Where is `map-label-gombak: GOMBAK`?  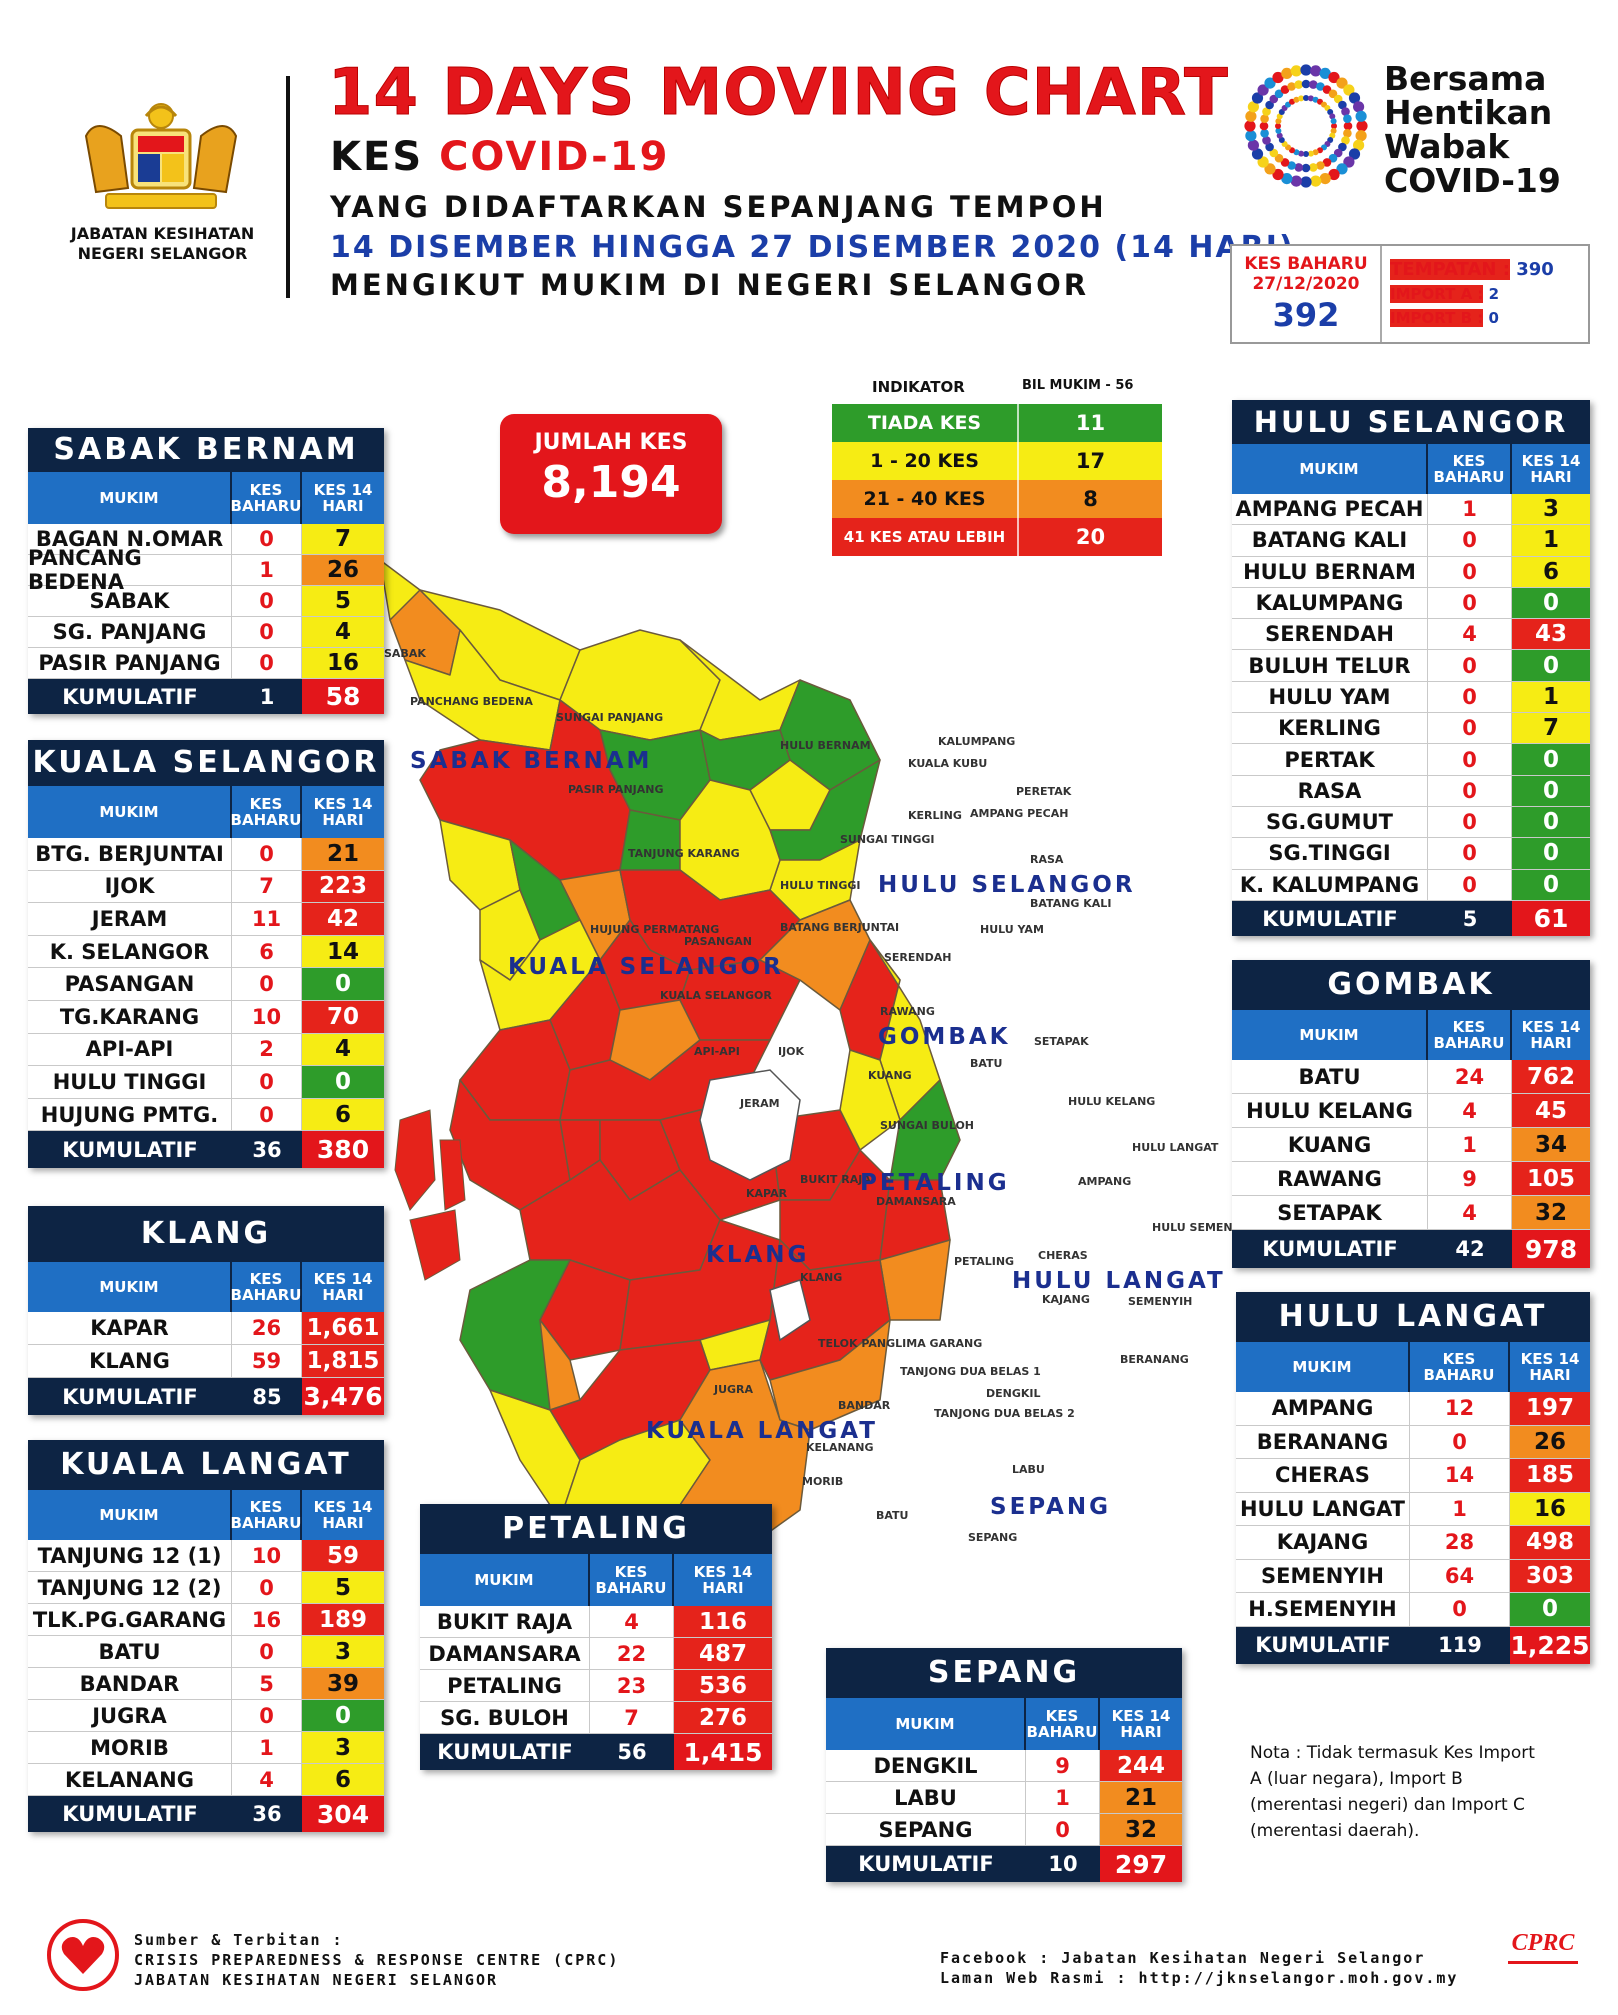
map-label-gombak: GOMBAK is located at coordinates (944, 1037).